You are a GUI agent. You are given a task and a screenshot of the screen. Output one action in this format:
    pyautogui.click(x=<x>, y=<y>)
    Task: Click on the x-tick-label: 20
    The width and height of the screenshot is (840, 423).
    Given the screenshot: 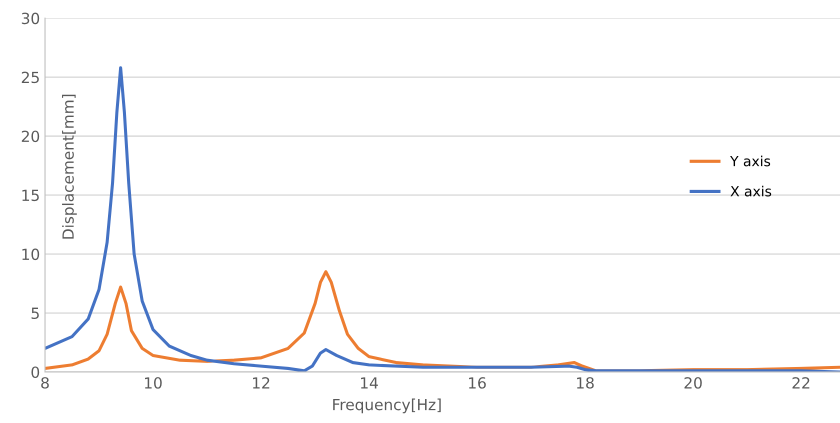 What is the action you would take?
    pyautogui.click(x=693, y=383)
    